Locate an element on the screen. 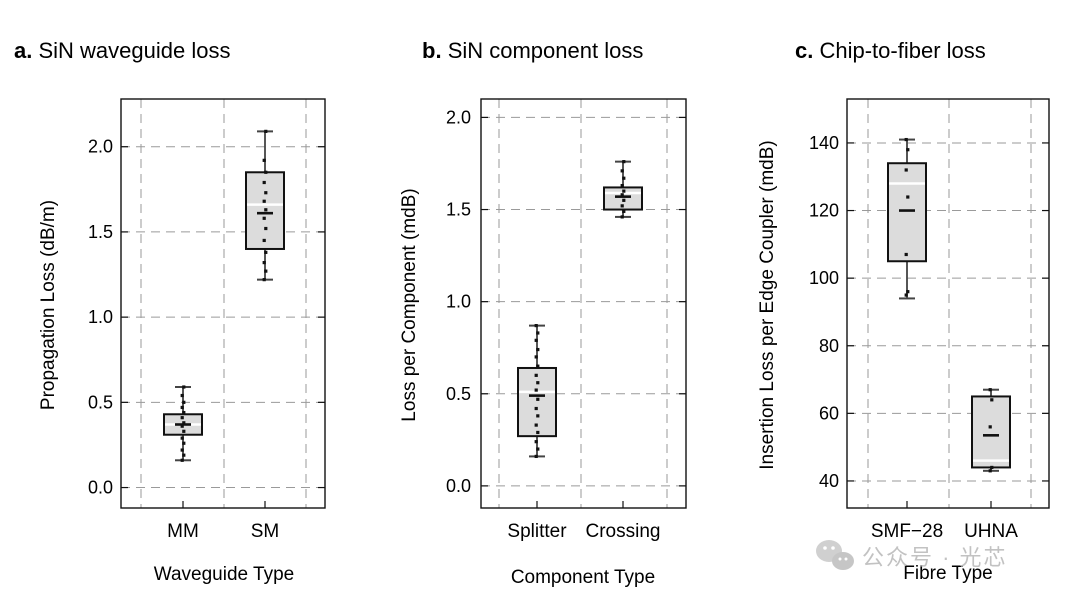 The height and width of the screenshot is (601, 1080). panel-c-ylabel: Insertion Loss per Edge Coupler (mdB) is located at coordinates (767, 305).